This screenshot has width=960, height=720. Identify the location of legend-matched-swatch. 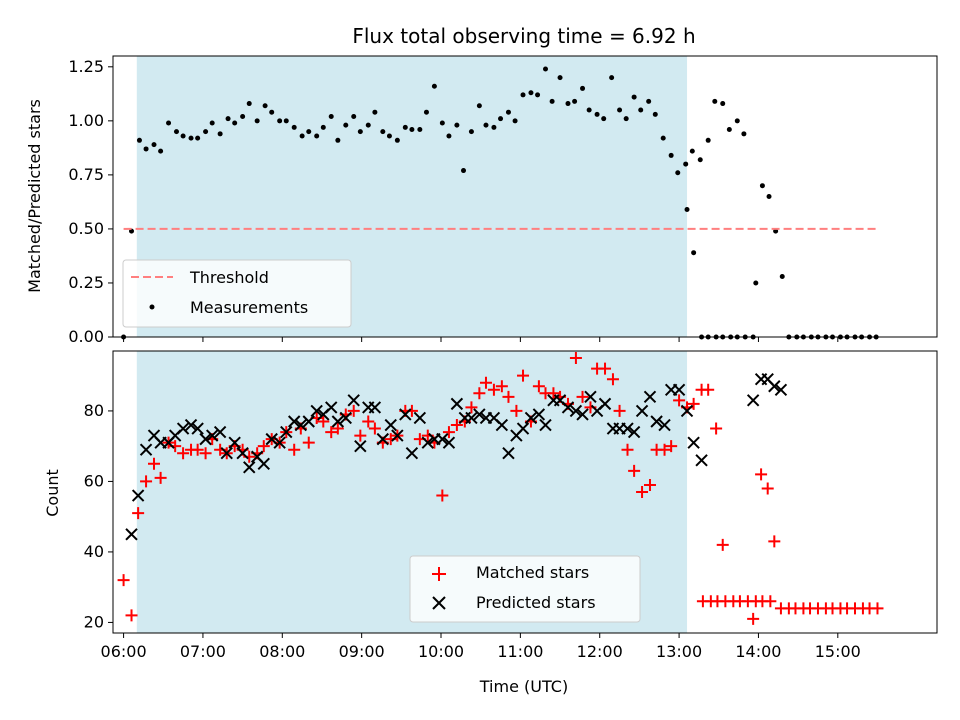
(439, 574).